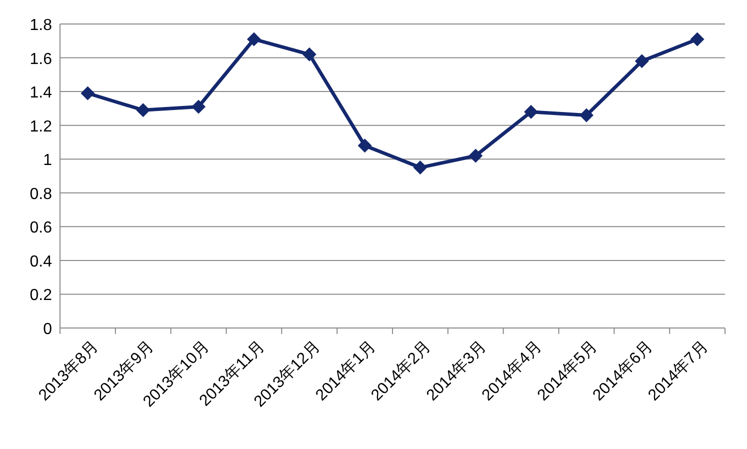 This screenshot has height=449, width=747. Describe the element at coordinates (41, 25) in the screenshot. I see `y-tick-label: 1.8` at that location.